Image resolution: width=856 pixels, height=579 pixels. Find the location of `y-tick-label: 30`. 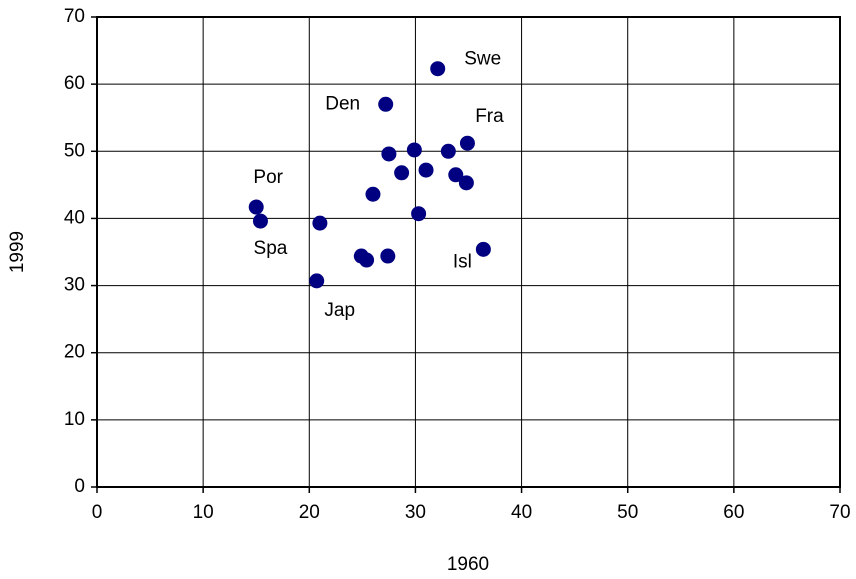

y-tick-label: 30 is located at coordinates (74, 285).